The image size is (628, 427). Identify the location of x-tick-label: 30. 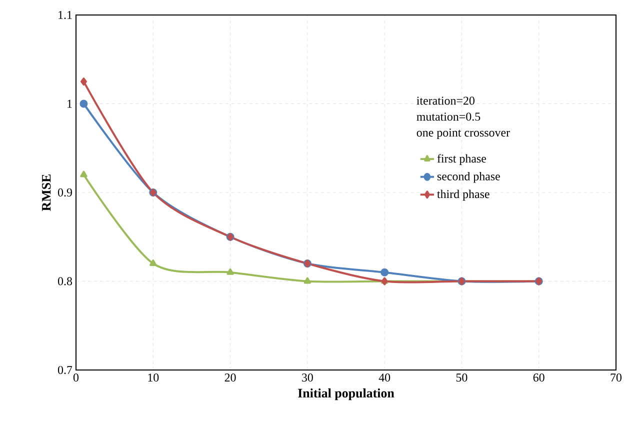
(307, 378).